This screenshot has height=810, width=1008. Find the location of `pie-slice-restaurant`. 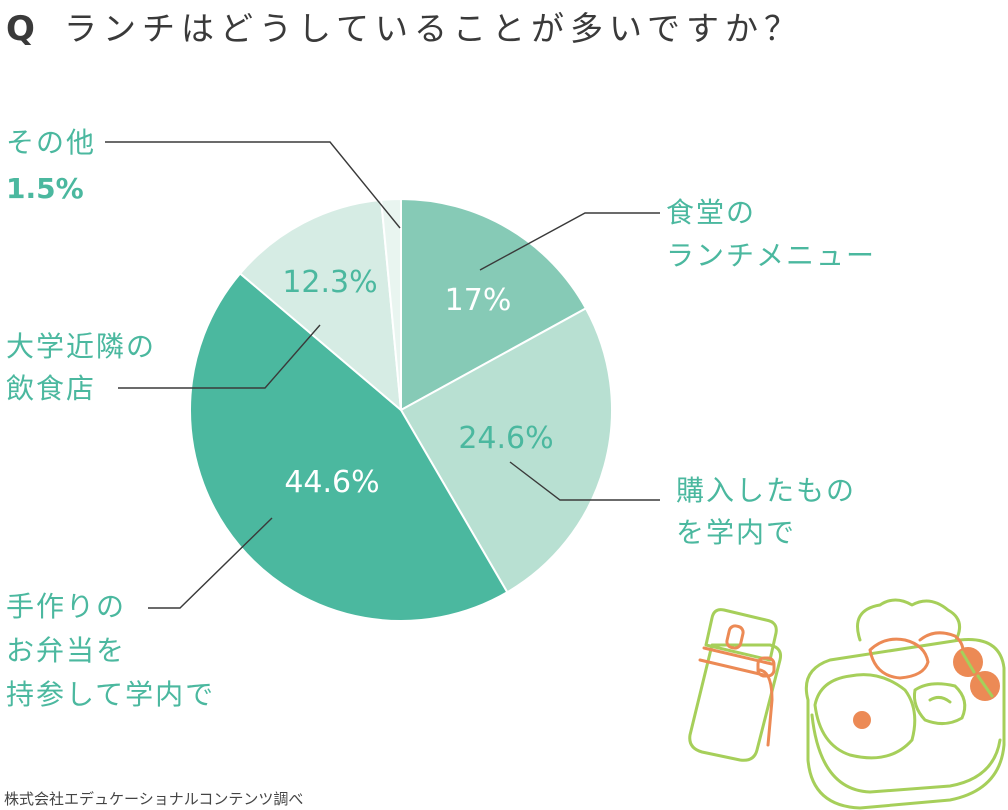

pie-slice-restaurant is located at coordinates (320, 305).